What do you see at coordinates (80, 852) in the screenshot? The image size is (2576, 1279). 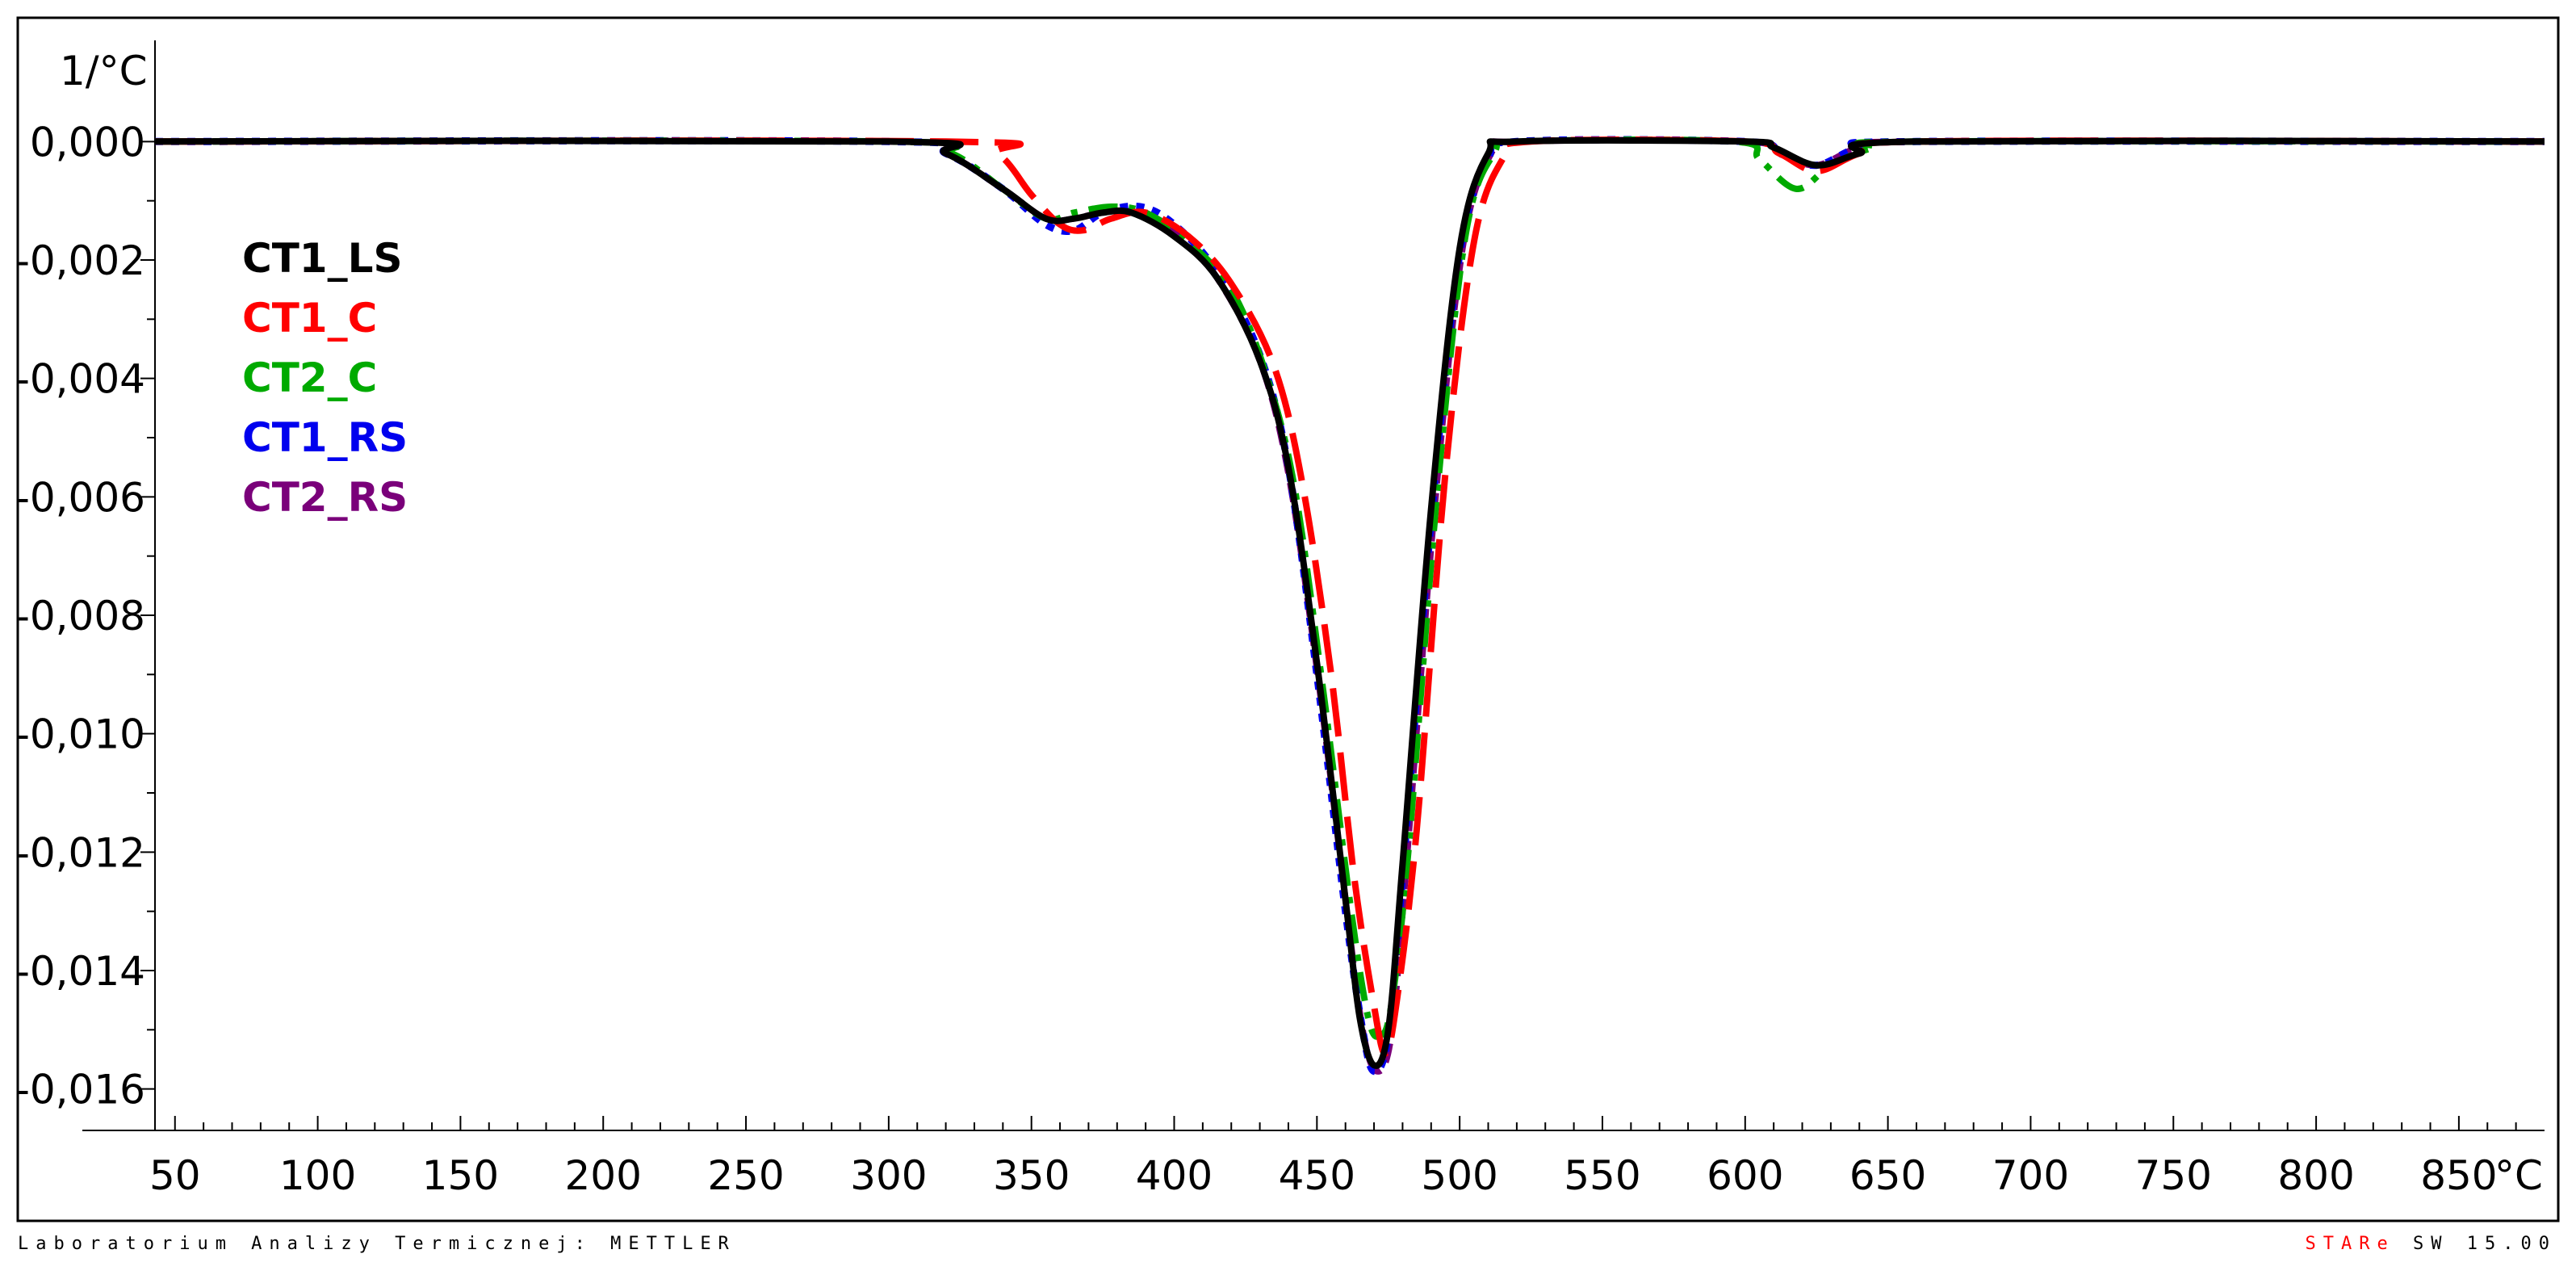 I see `y-tick-label: -0,012` at bounding box center [80, 852].